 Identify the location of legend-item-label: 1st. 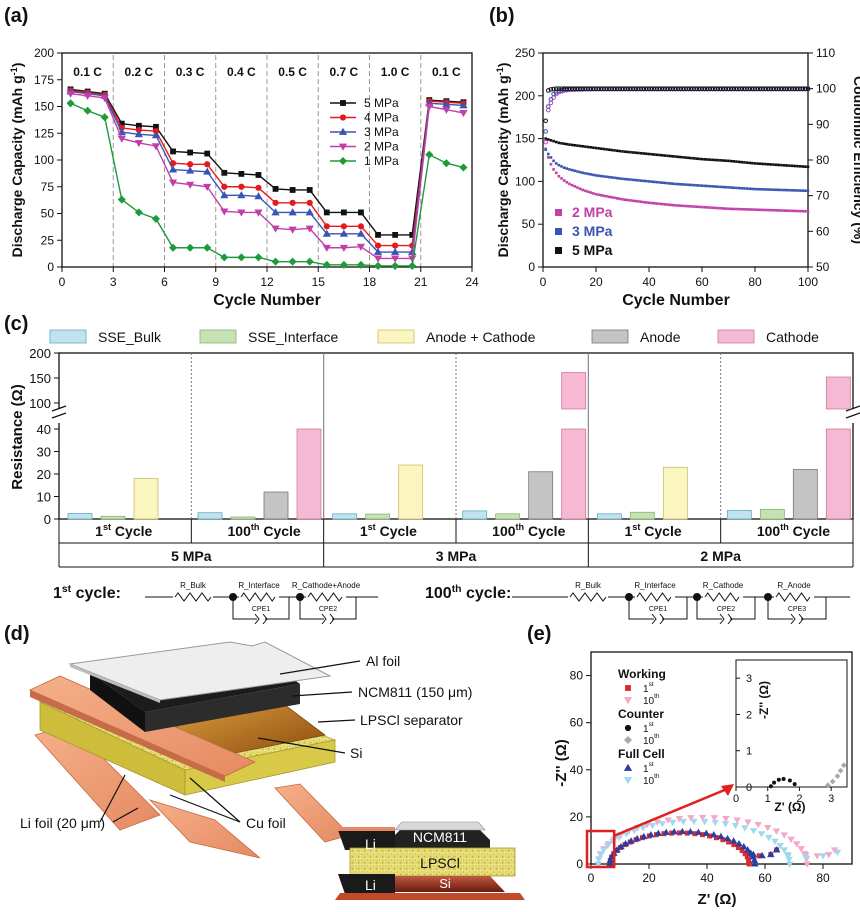
(648, 768).